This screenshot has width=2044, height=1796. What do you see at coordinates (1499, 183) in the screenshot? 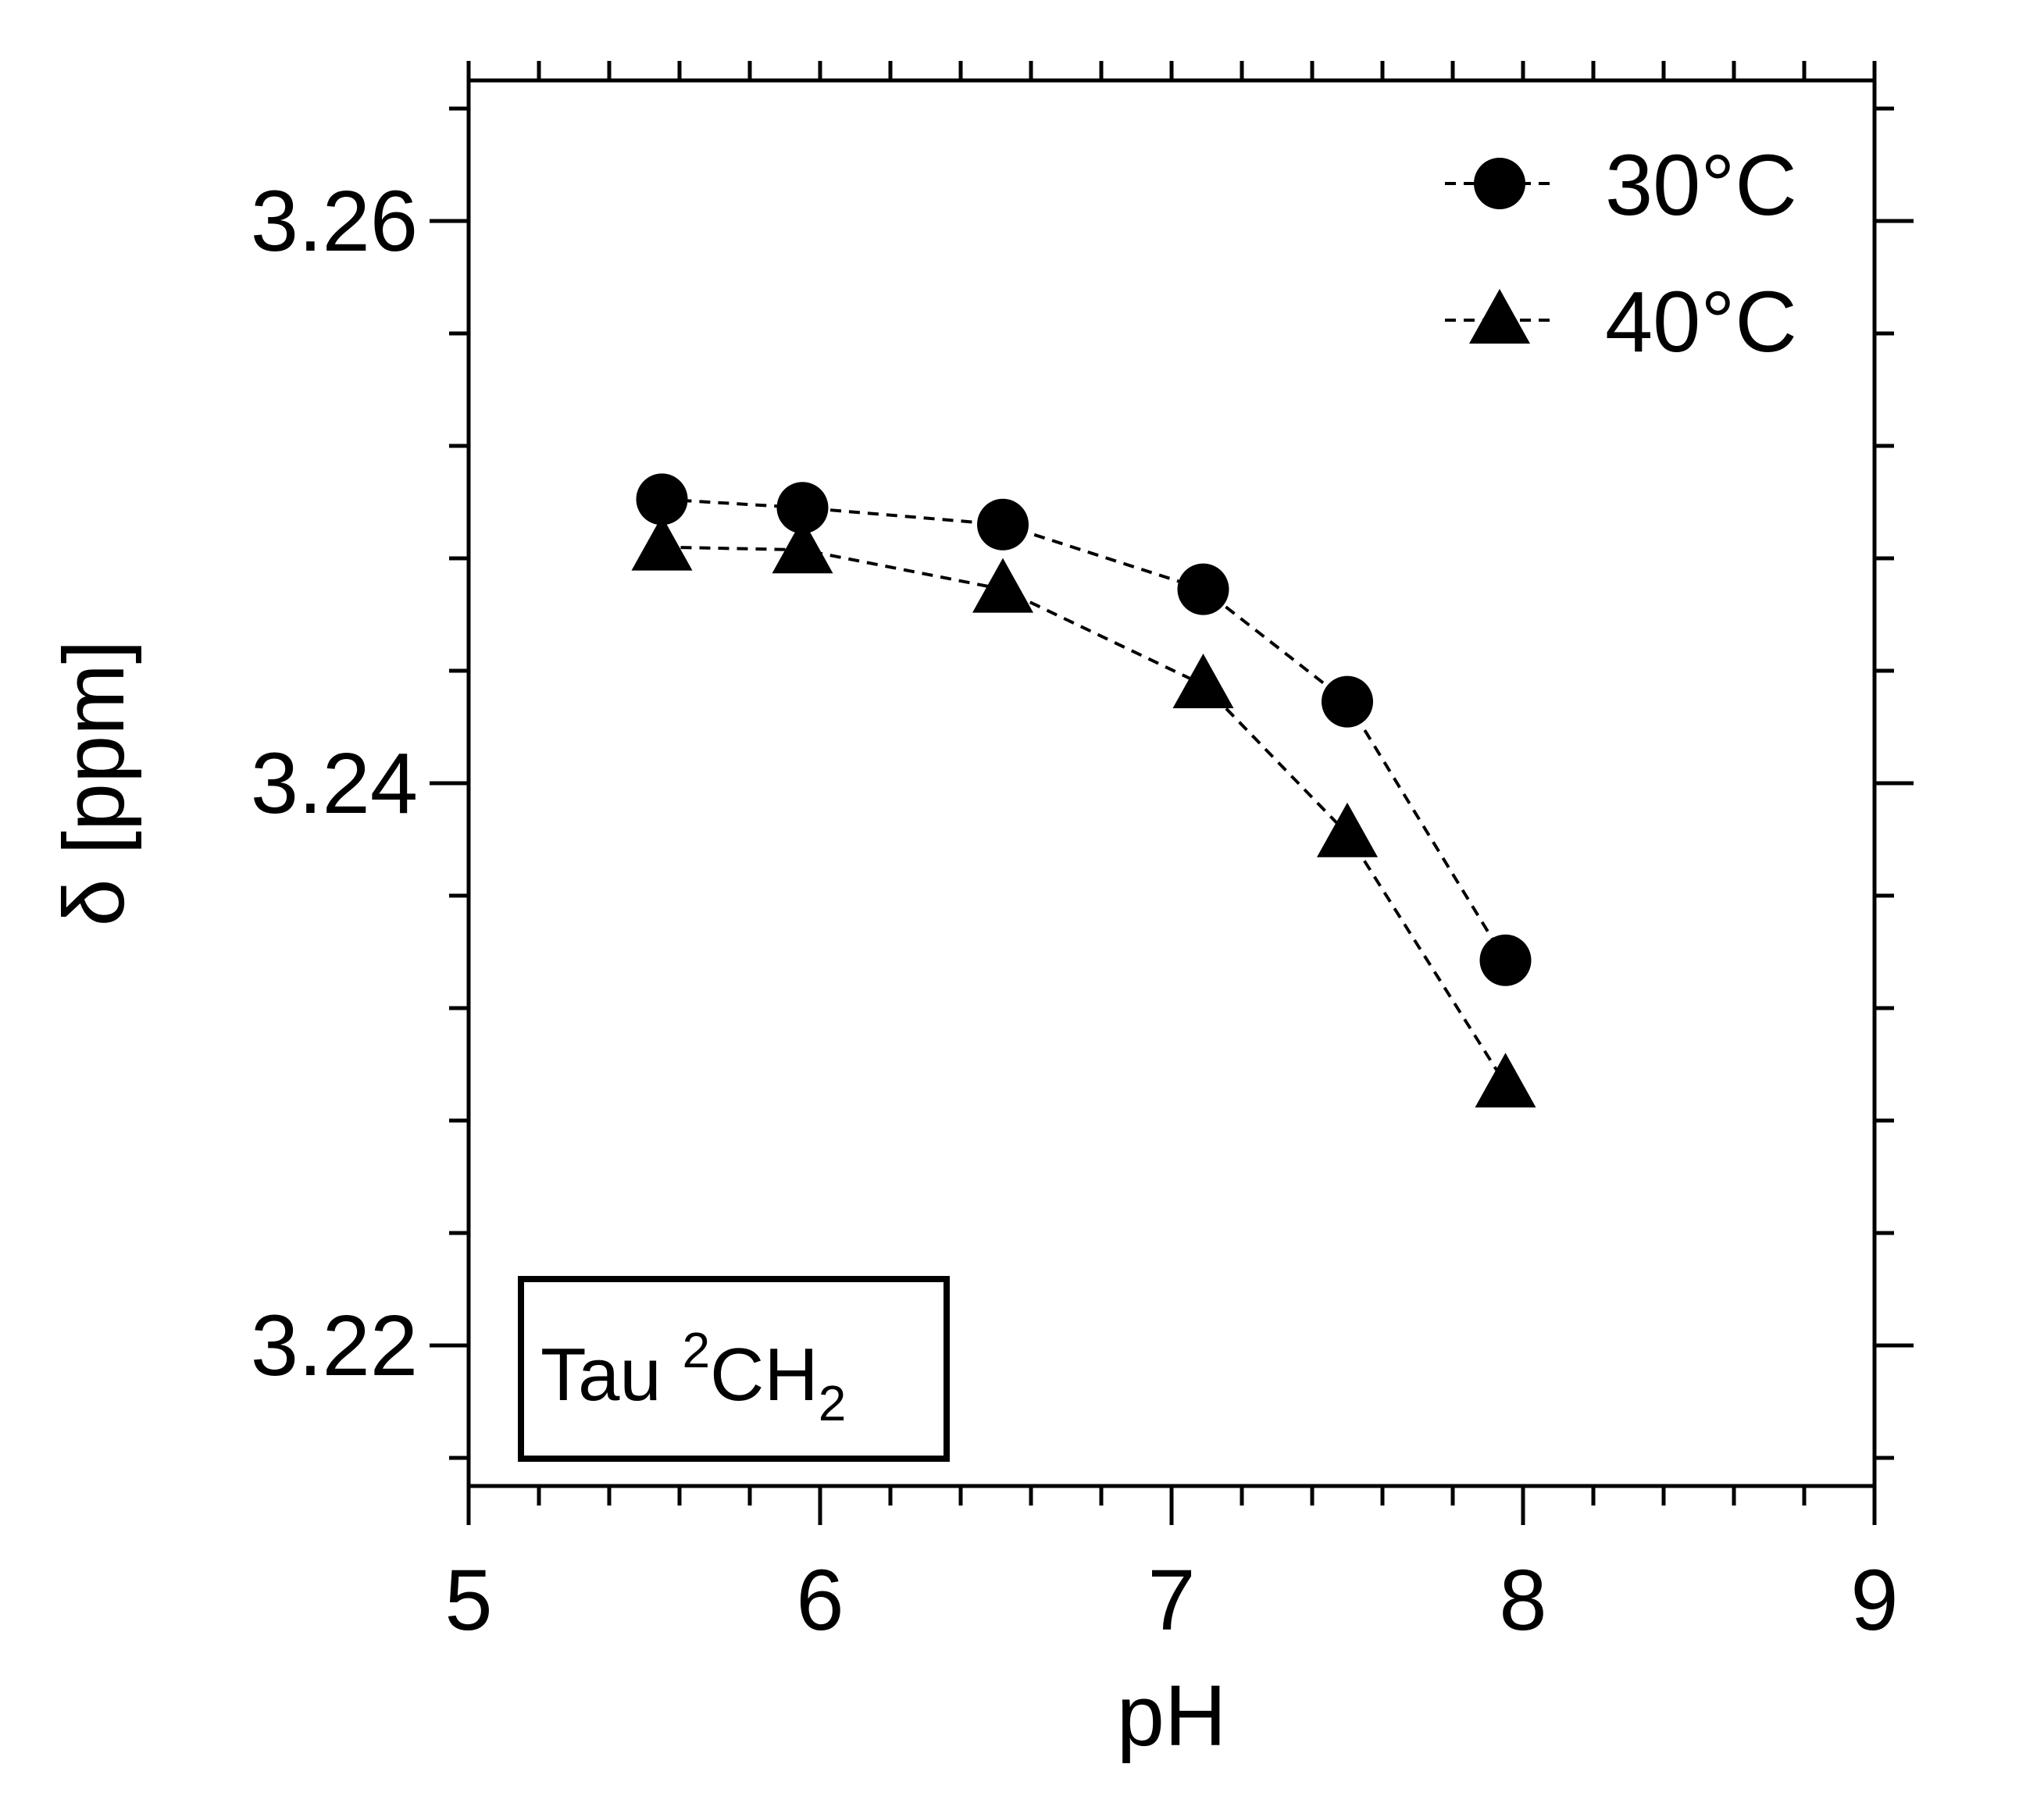
I see `legend-marker-circle` at bounding box center [1499, 183].